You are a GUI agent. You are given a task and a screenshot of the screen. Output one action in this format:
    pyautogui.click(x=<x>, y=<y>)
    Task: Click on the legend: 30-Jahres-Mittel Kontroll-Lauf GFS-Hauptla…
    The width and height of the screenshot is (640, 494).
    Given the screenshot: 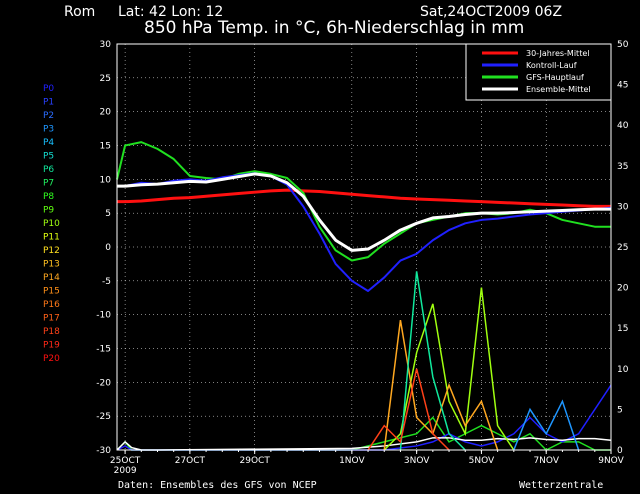 What is the action you would take?
    pyautogui.click(x=538, y=72)
    